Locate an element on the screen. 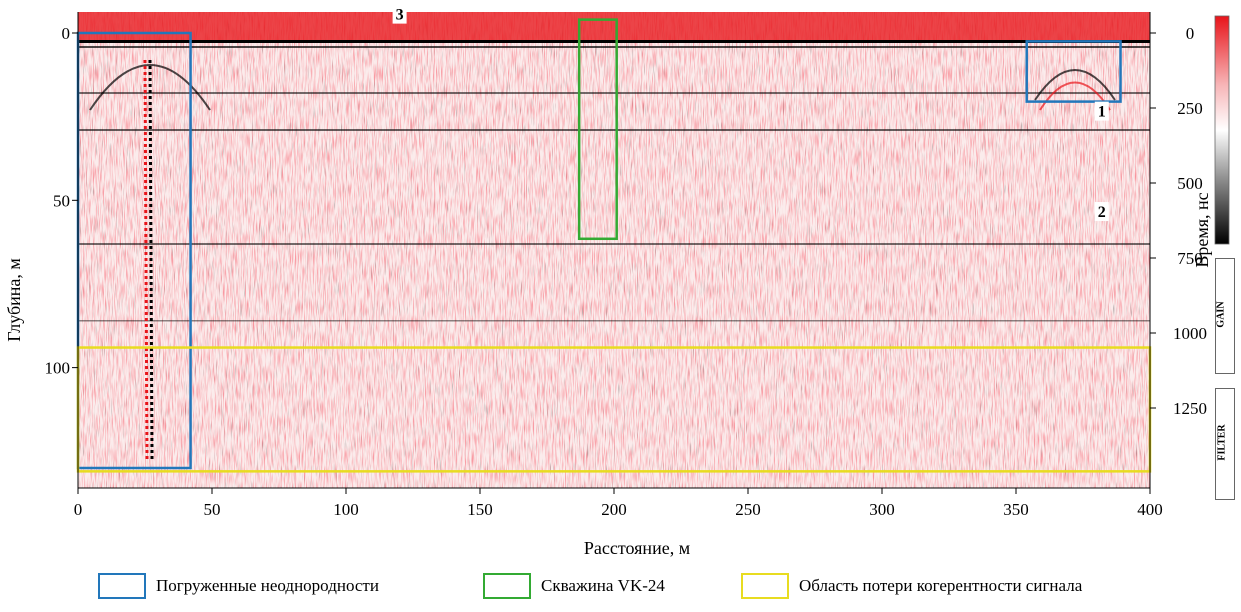  y-left-tick-label: 0 is located at coordinates (66, 33).